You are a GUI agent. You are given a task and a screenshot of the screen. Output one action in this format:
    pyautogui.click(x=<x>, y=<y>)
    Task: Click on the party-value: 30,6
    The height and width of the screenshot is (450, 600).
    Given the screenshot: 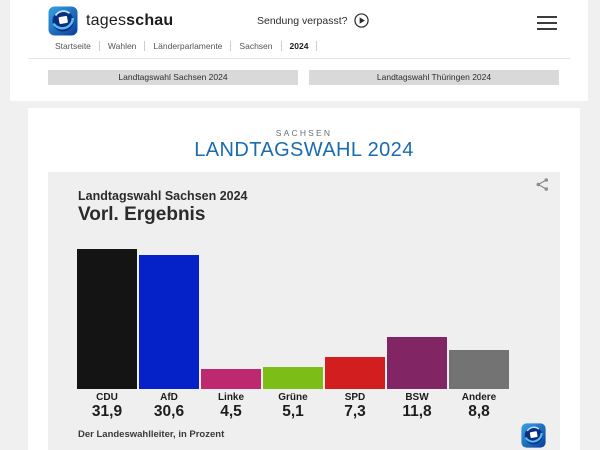 What is the action you would take?
    pyautogui.click(x=169, y=411)
    